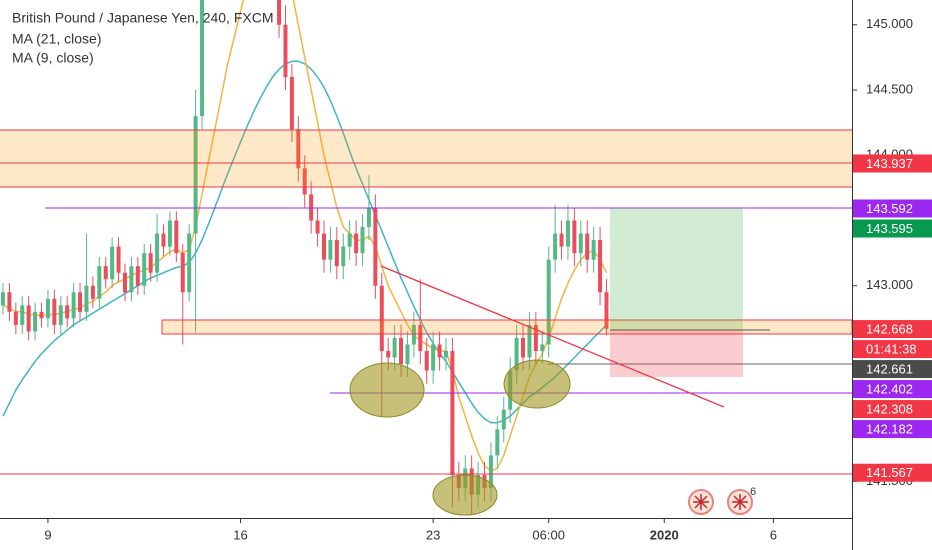  What do you see at coordinates (889, 88) in the screenshot?
I see `y-tick-label: 144.500` at bounding box center [889, 88].